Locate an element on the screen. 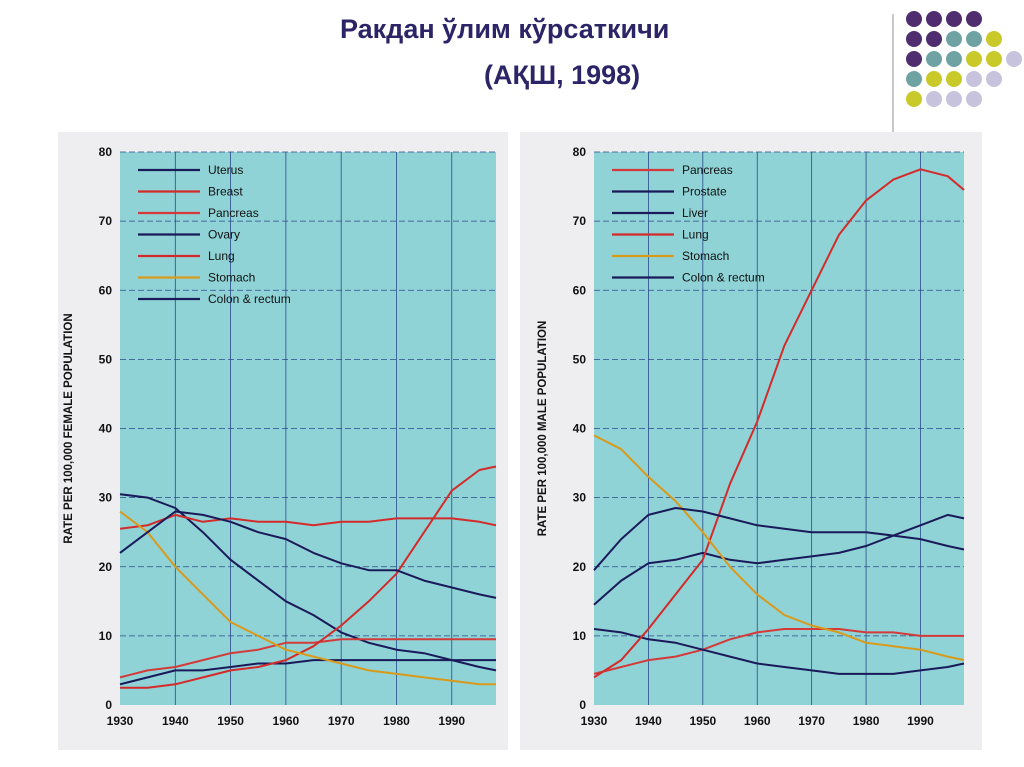 The height and width of the screenshot is (767, 1024). y-axis-label: RATE PER 100,000 MALE POPULATION is located at coordinates (543, 429).